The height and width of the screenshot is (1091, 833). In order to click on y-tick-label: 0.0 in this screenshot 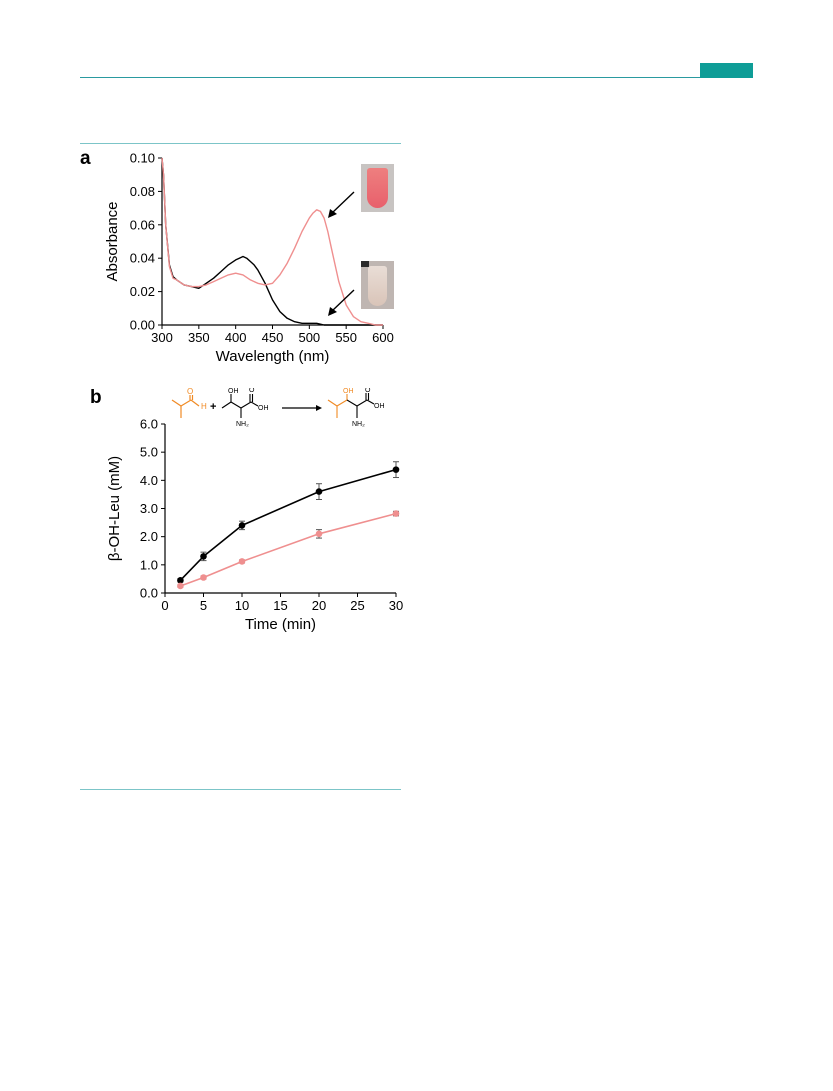, I will do `click(149, 593)`.